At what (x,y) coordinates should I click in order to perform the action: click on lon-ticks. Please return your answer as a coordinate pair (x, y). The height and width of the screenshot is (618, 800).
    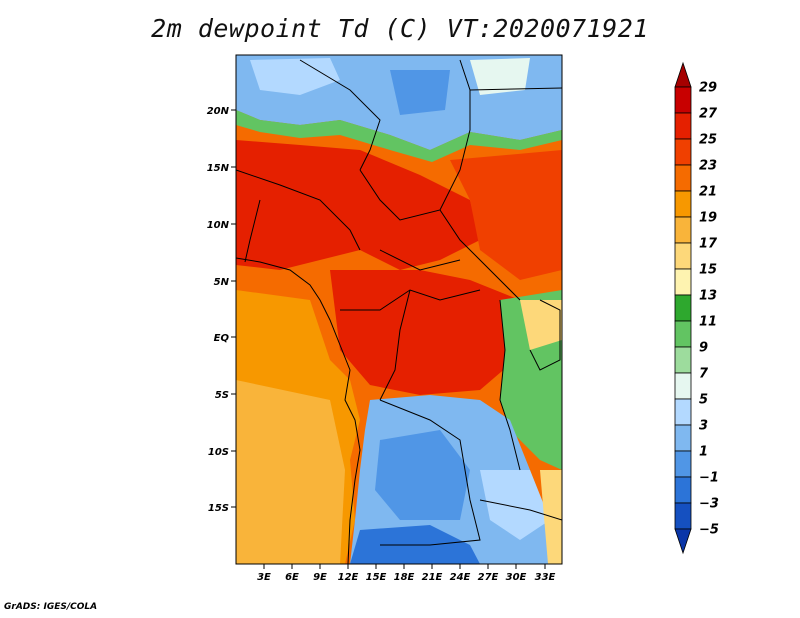
    Looking at the image, I should click on (404, 566).